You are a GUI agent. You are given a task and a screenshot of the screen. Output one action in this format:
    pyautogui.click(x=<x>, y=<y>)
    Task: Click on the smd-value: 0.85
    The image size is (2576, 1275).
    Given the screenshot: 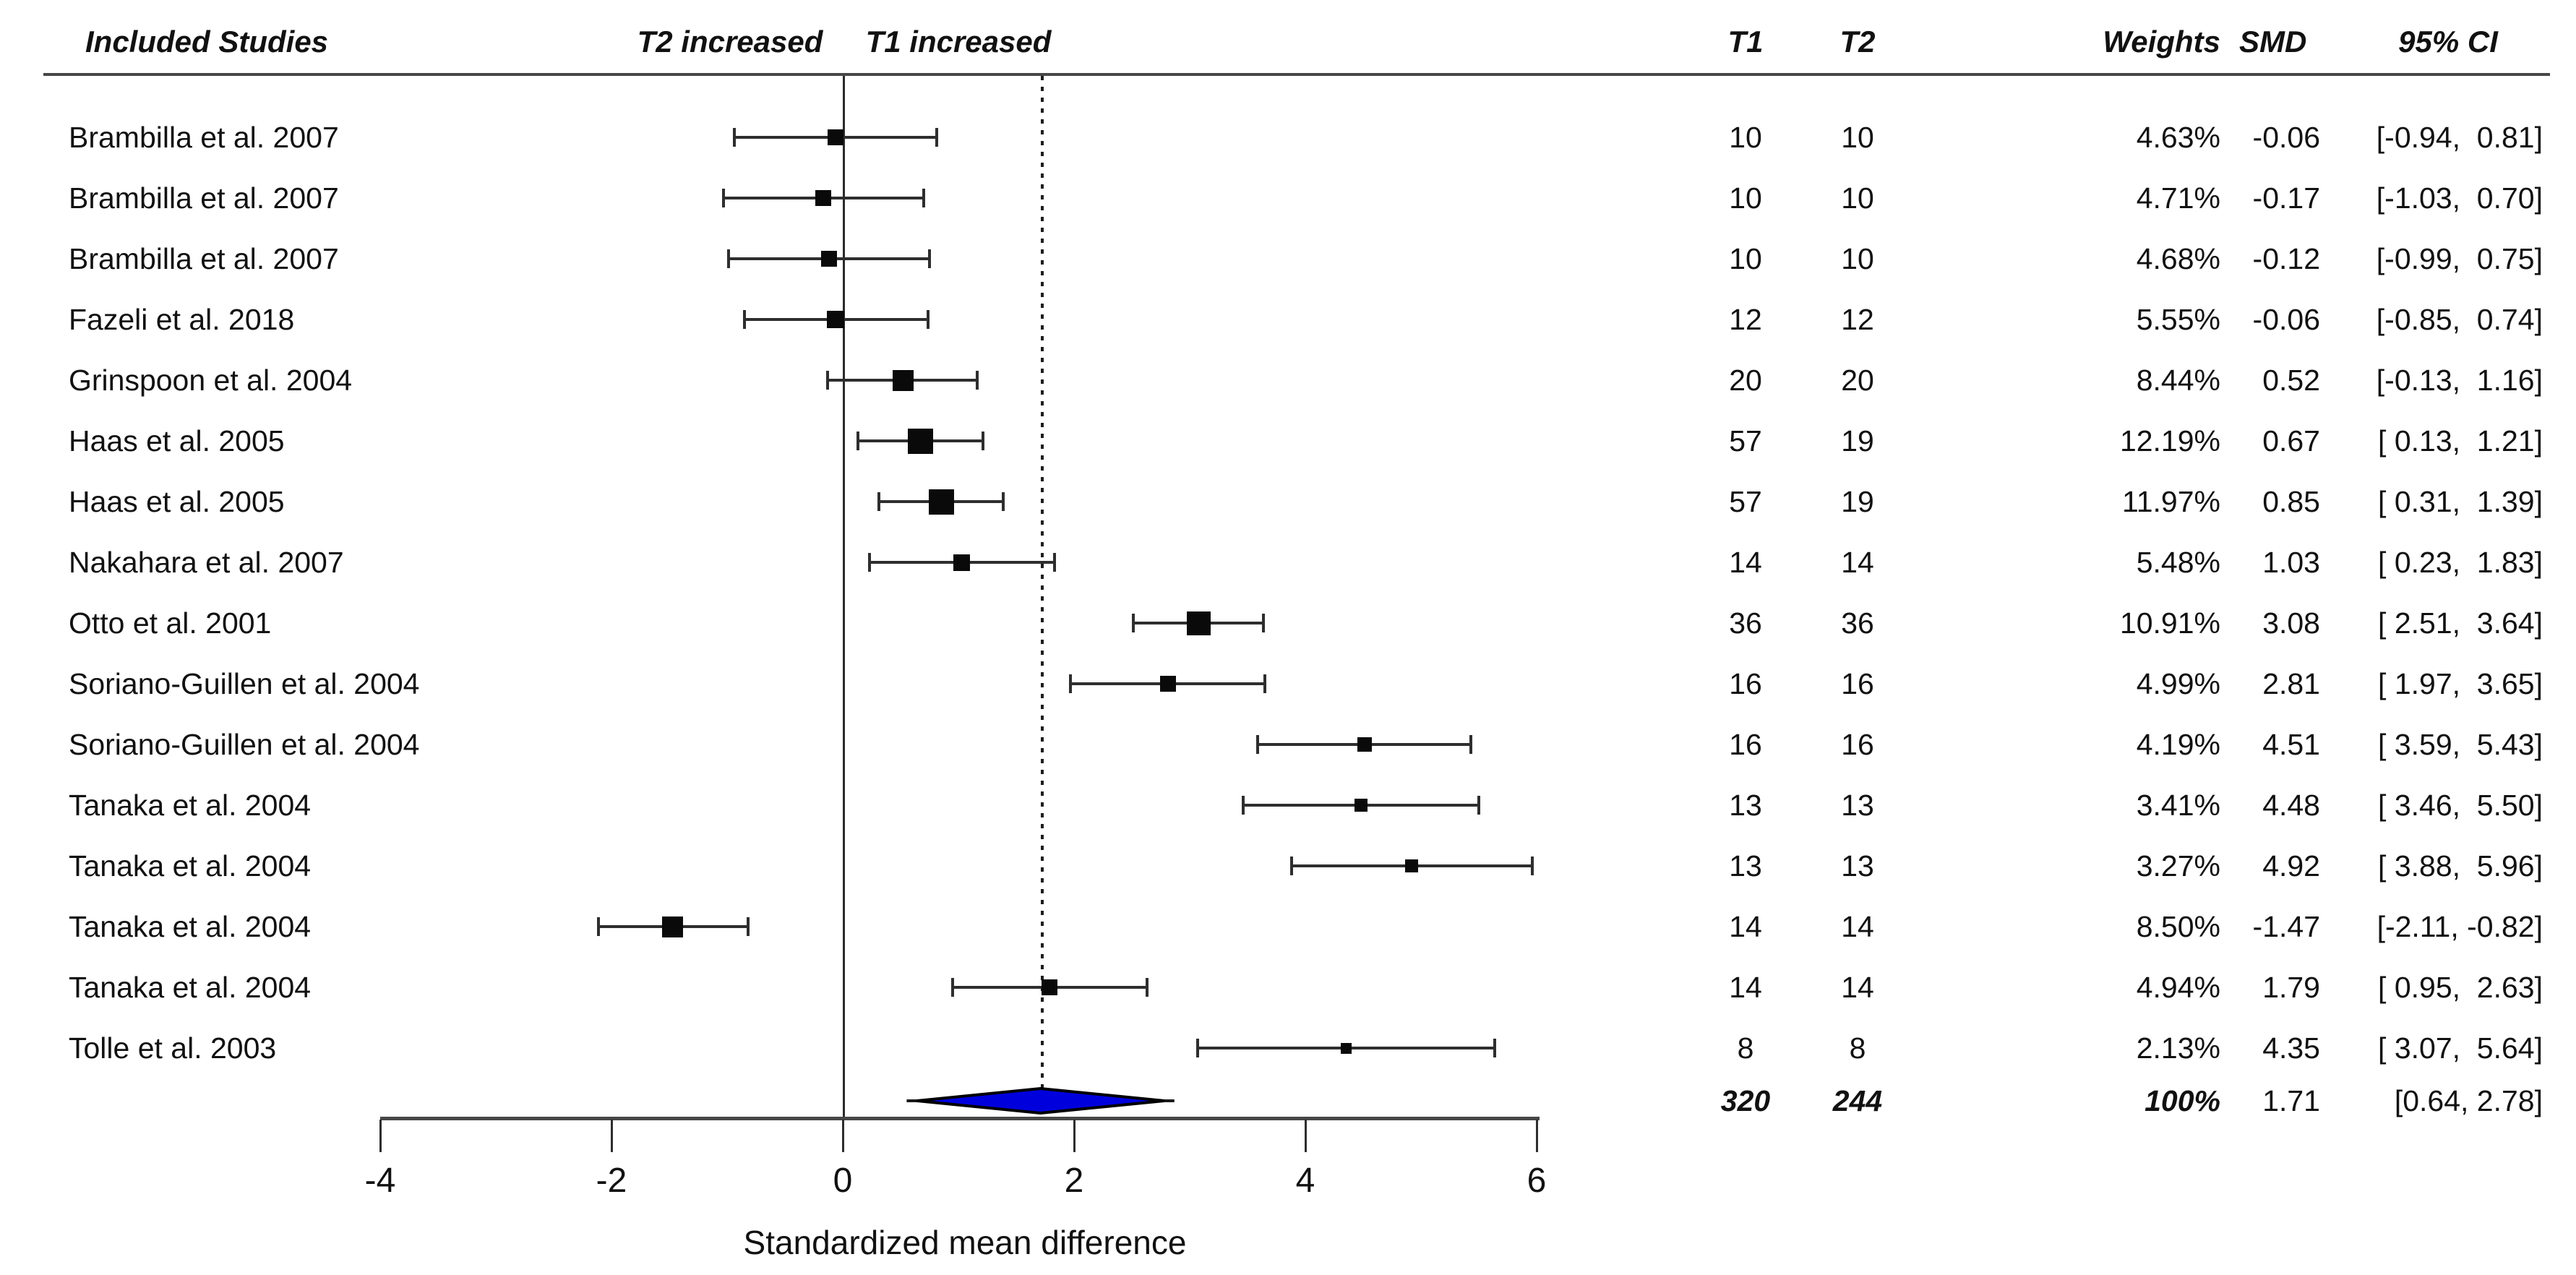 What is the action you would take?
    pyautogui.click(x=2291, y=501)
    